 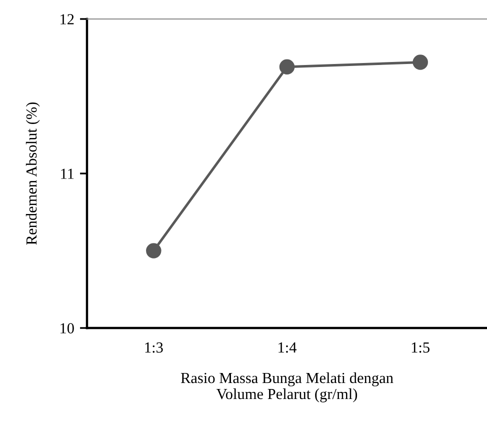 What do you see at coordinates (33, 173) in the screenshot?
I see `y-axis-title: Rendemen Absolut (%)` at bounding box center [33, 173].